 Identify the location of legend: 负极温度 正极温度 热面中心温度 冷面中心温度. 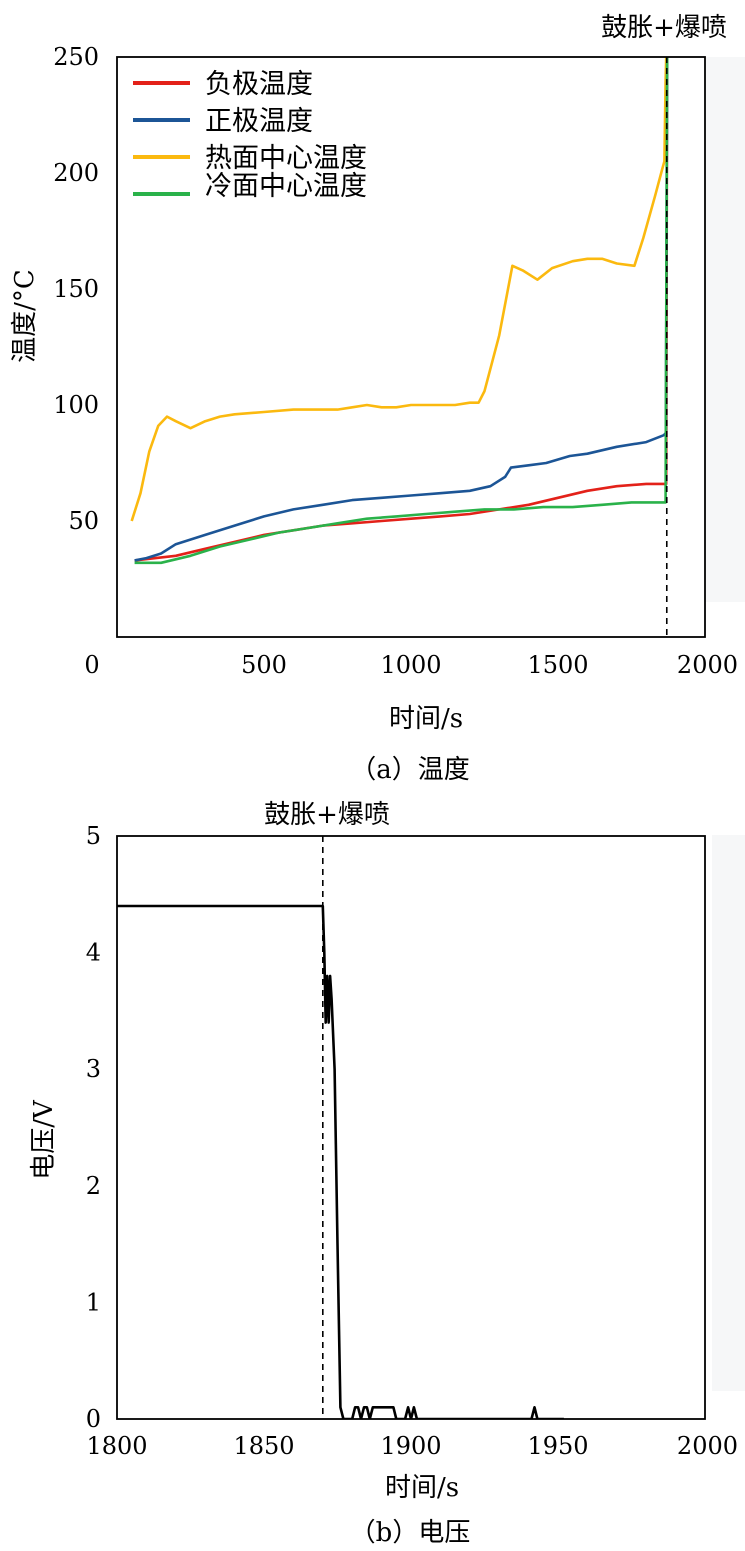
(250, 135).